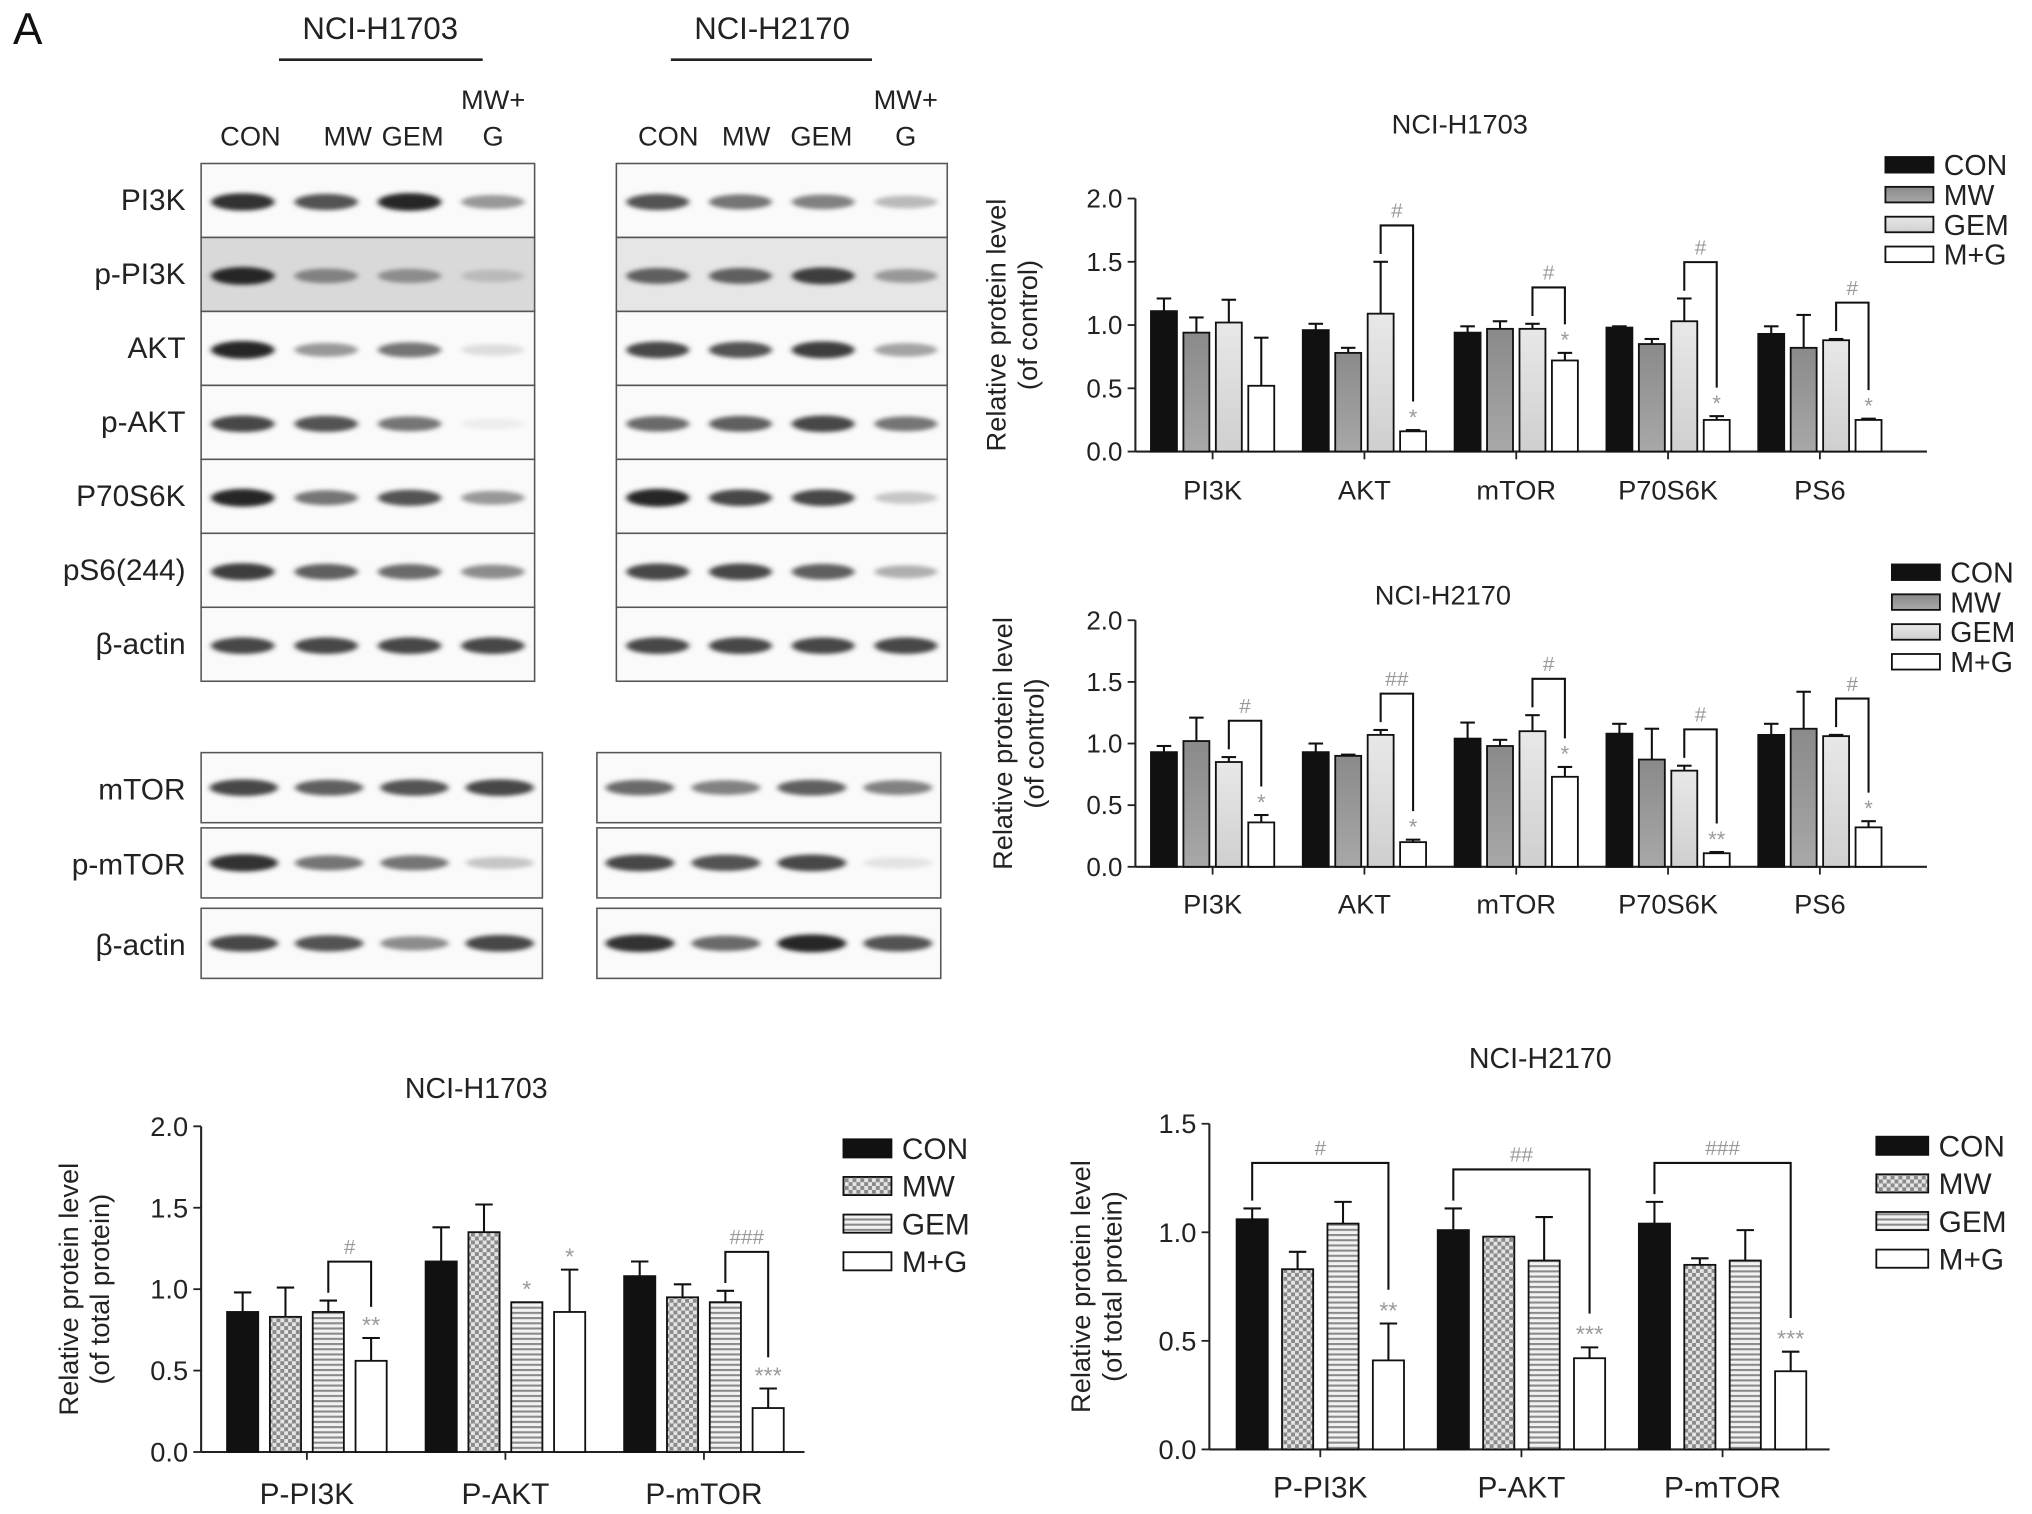 Image resolution: width=2032 pixels, height=1514 pixels. What do you see at coordinates (1212, 904) in the screenshot?
I see `x-tick-label: PI3K` at bounding box center [1212, 904].